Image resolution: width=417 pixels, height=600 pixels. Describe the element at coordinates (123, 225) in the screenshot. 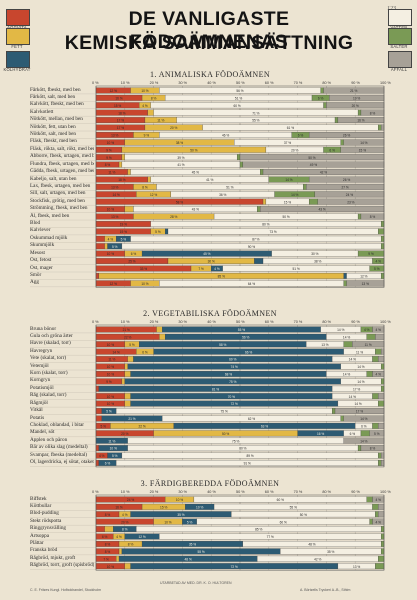

I see `data-label: 19 %` at that location.